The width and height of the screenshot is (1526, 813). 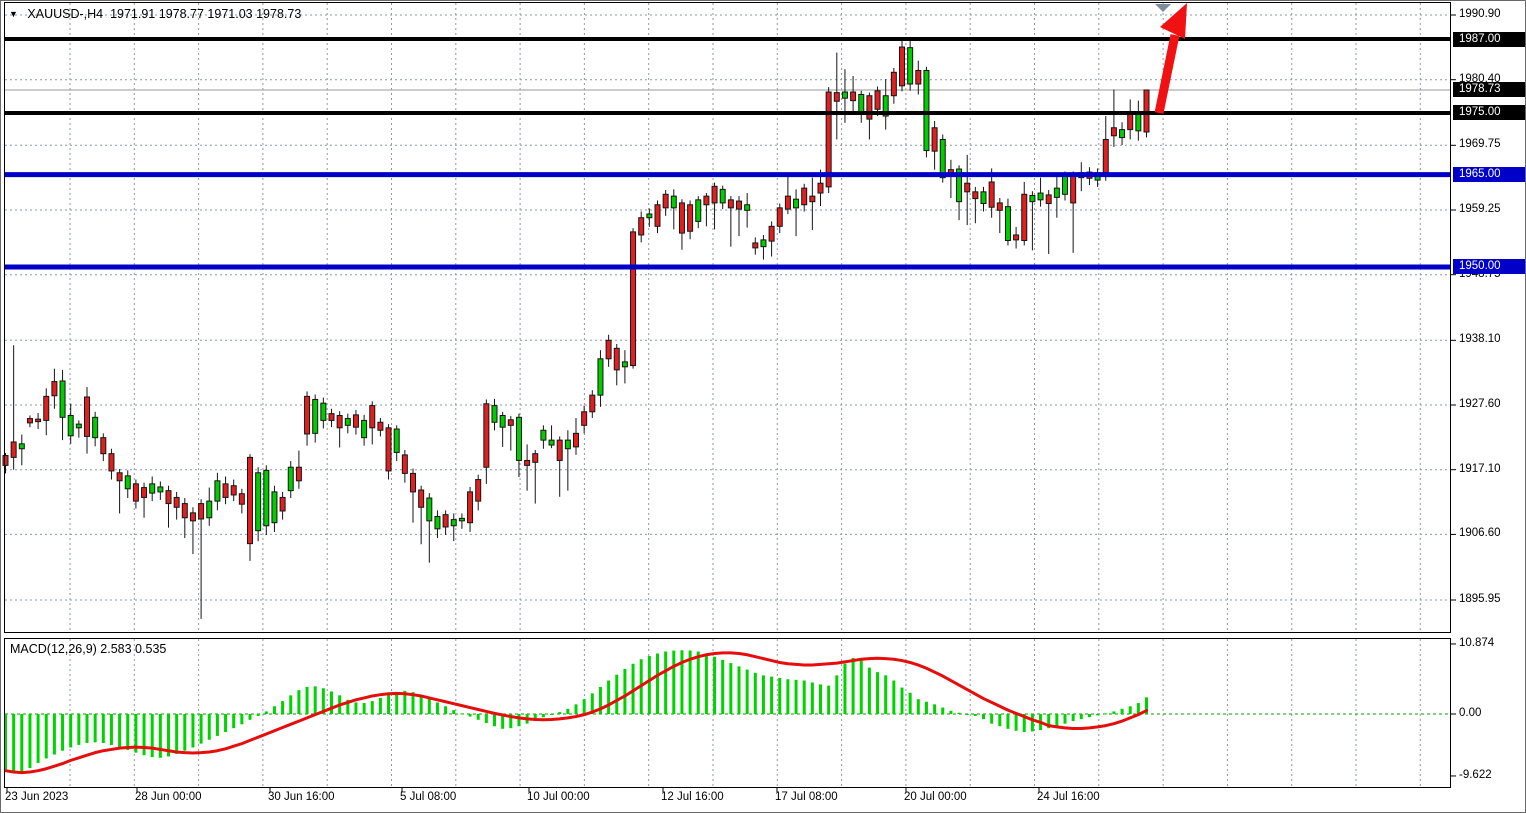 I want to click on ohlc-open: 1971.91, so click(x=133, y=14).